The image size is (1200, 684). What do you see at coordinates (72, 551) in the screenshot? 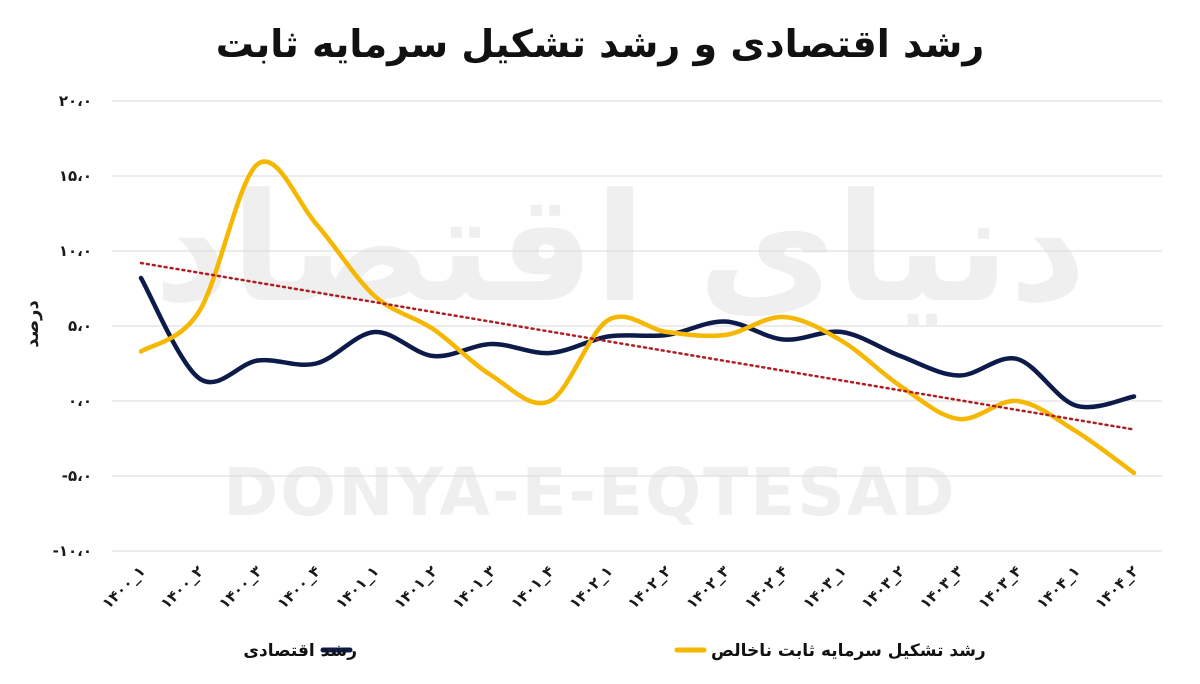
I see `y-tick-label: -۱۰،۰` at bounding box center [72, 551].